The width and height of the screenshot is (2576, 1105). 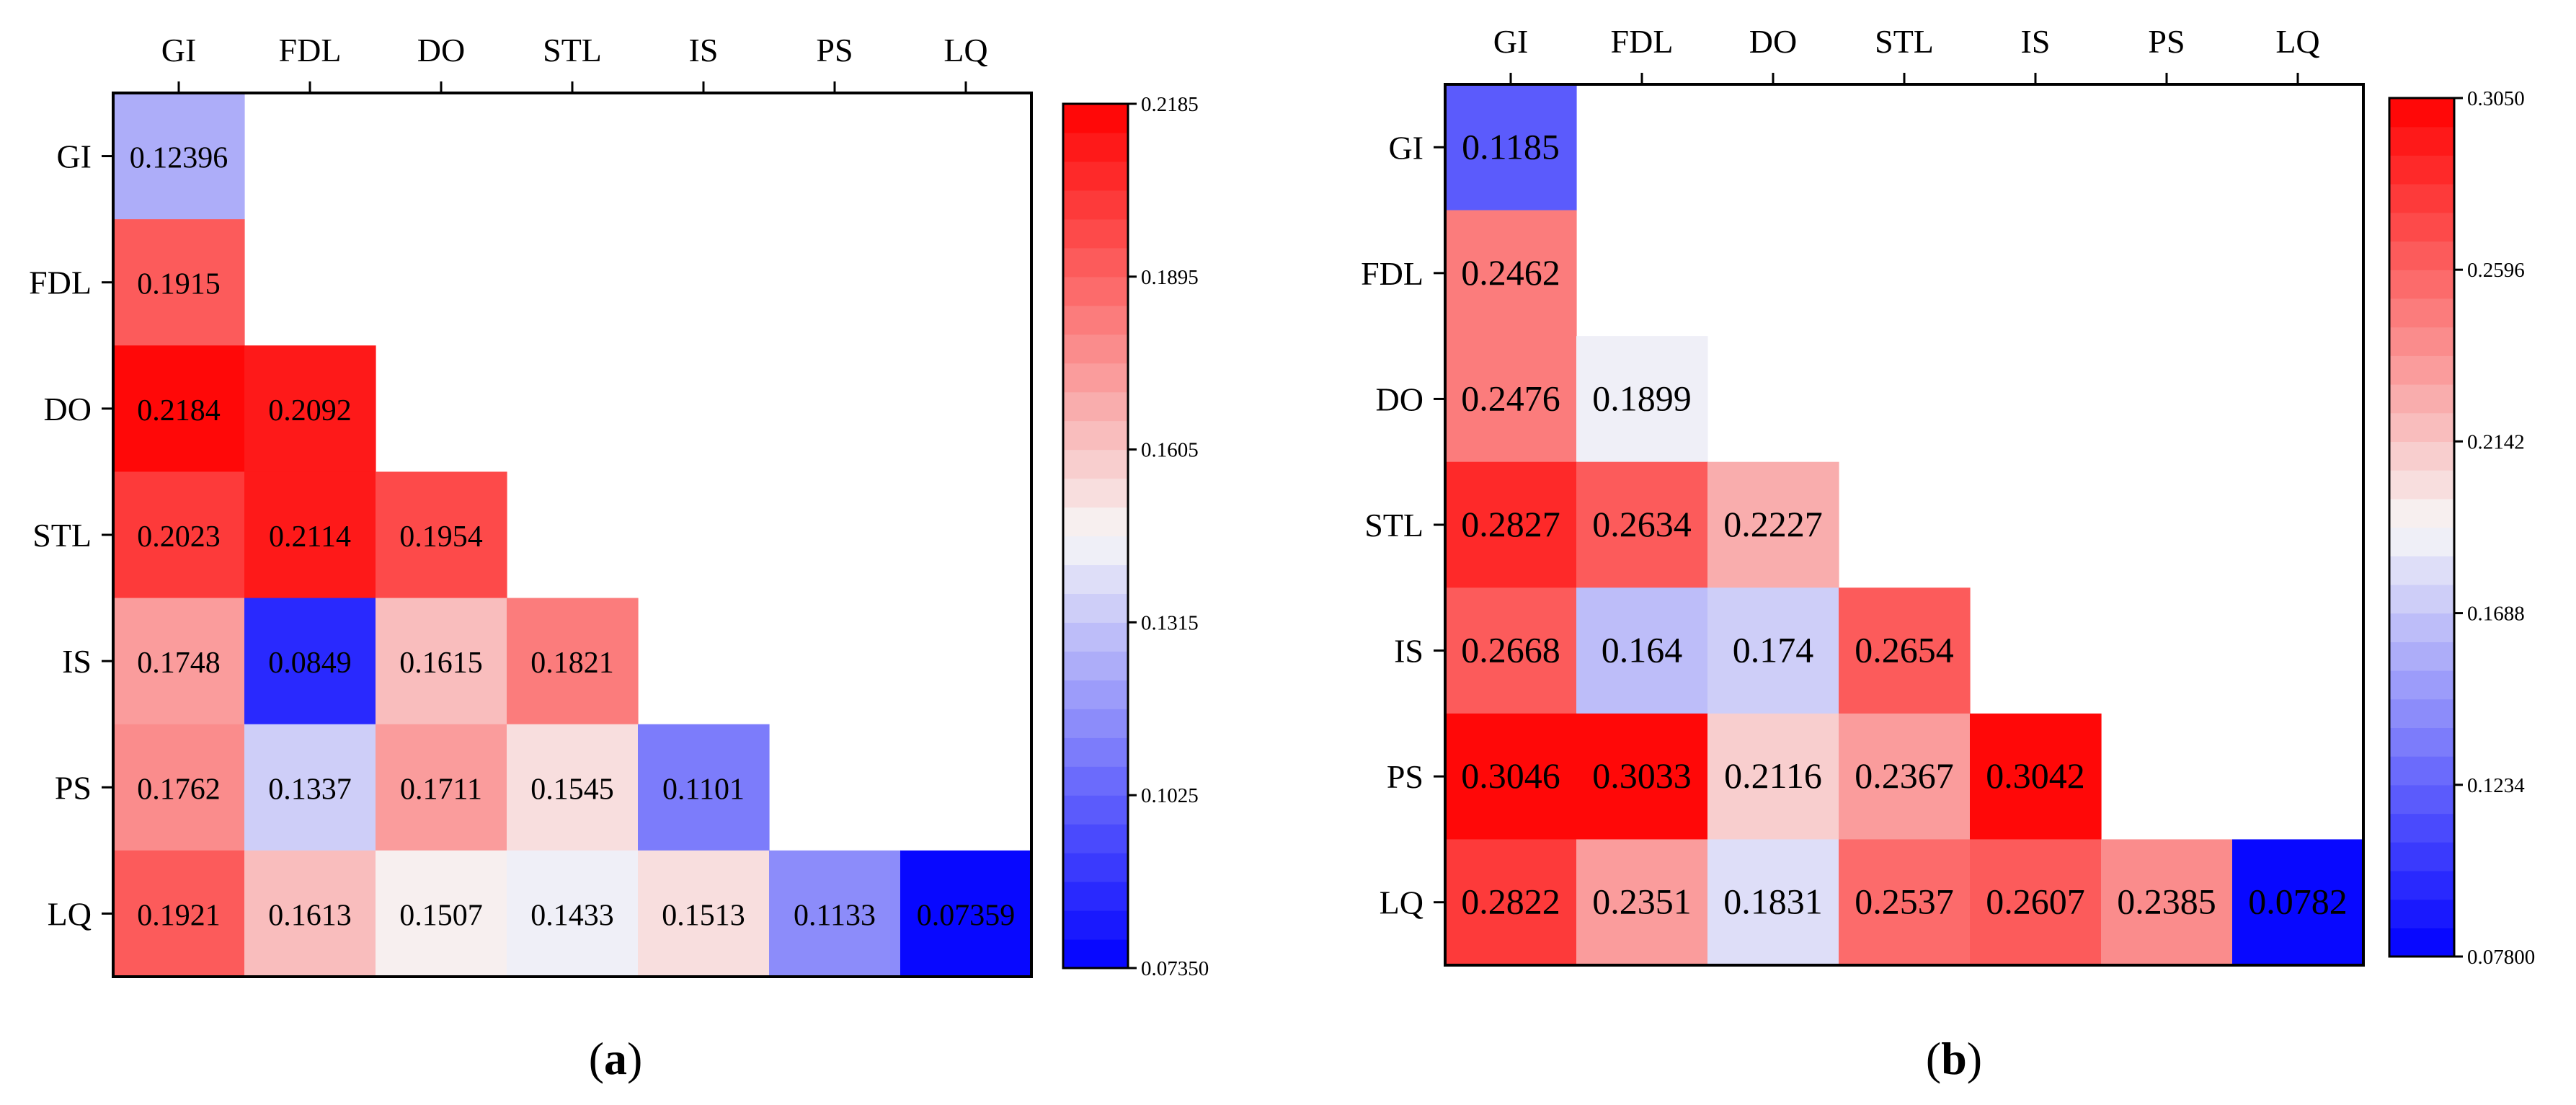 I want to click on cell-value-label: 0.2092, so click(x=310, y=410).